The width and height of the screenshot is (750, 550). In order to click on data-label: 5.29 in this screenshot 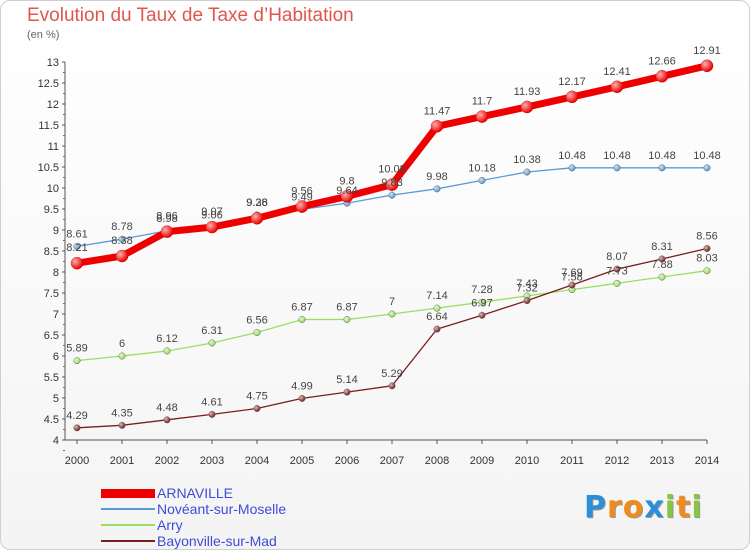, I will do `click(391, 374)`.